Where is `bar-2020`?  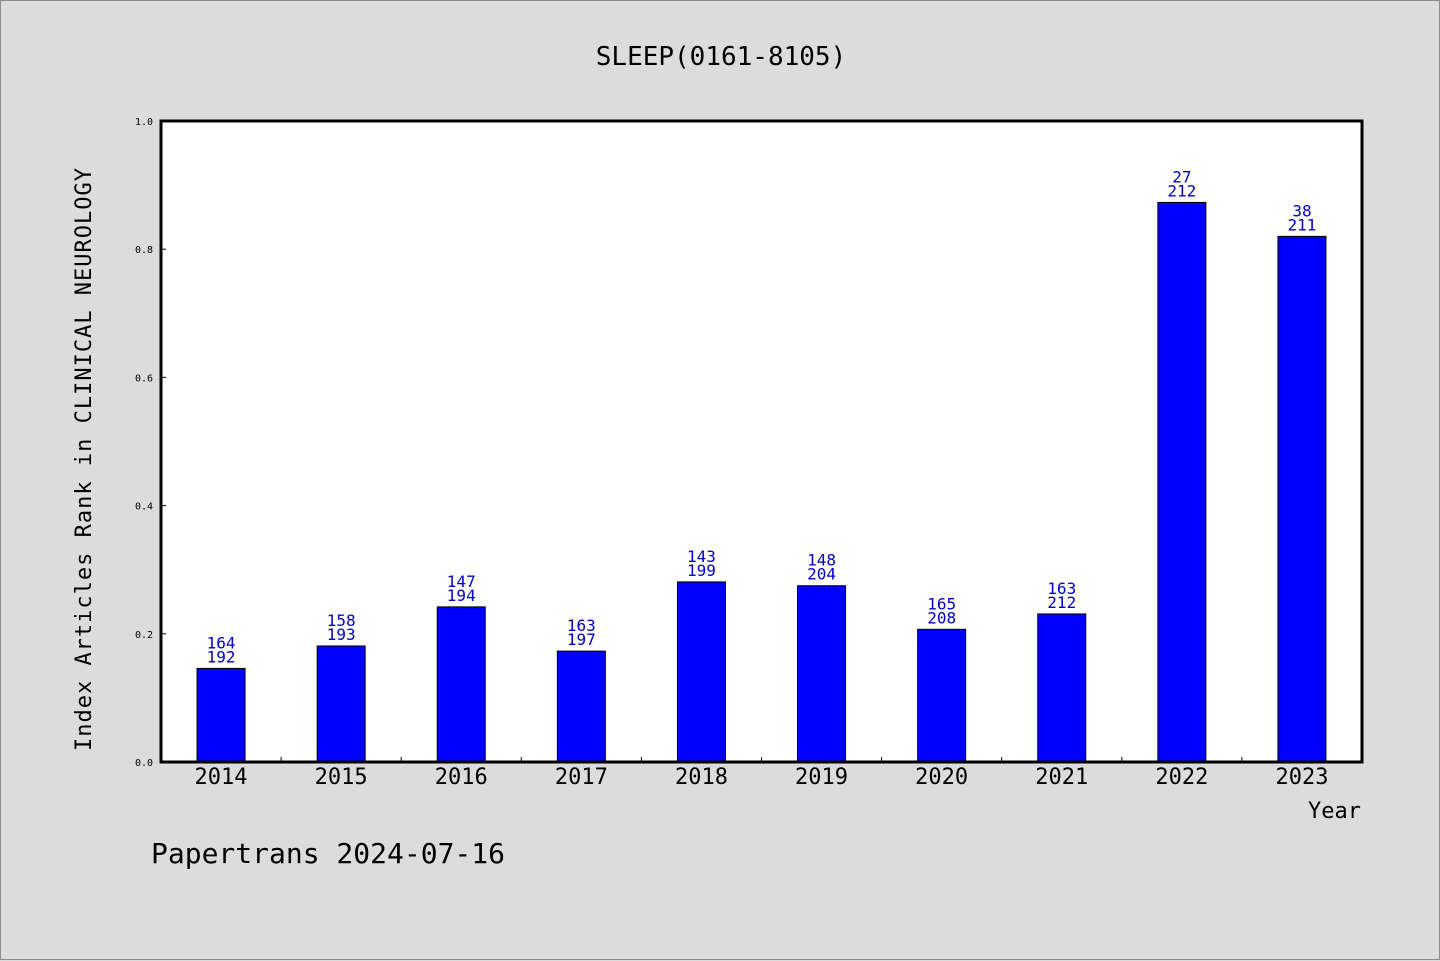 bar-2020 is located at coordinates (942, 695).